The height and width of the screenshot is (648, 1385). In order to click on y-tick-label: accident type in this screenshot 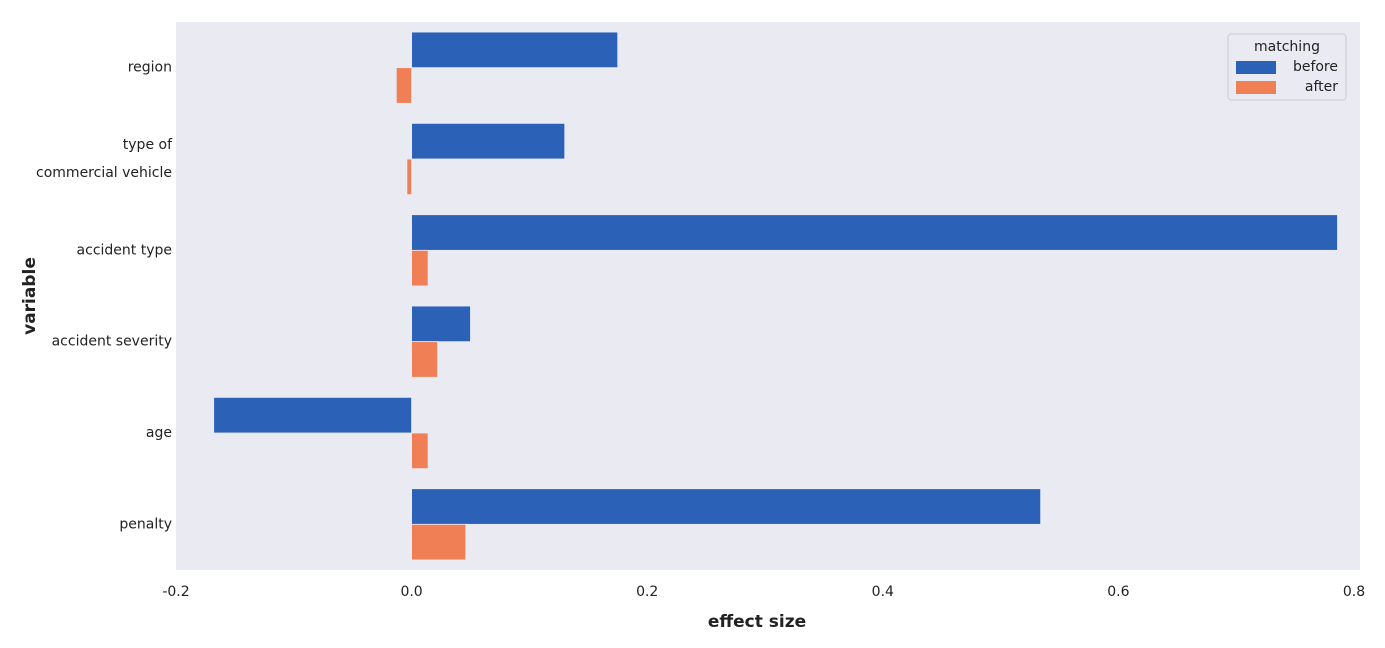, I will do `click(124, 250)`.